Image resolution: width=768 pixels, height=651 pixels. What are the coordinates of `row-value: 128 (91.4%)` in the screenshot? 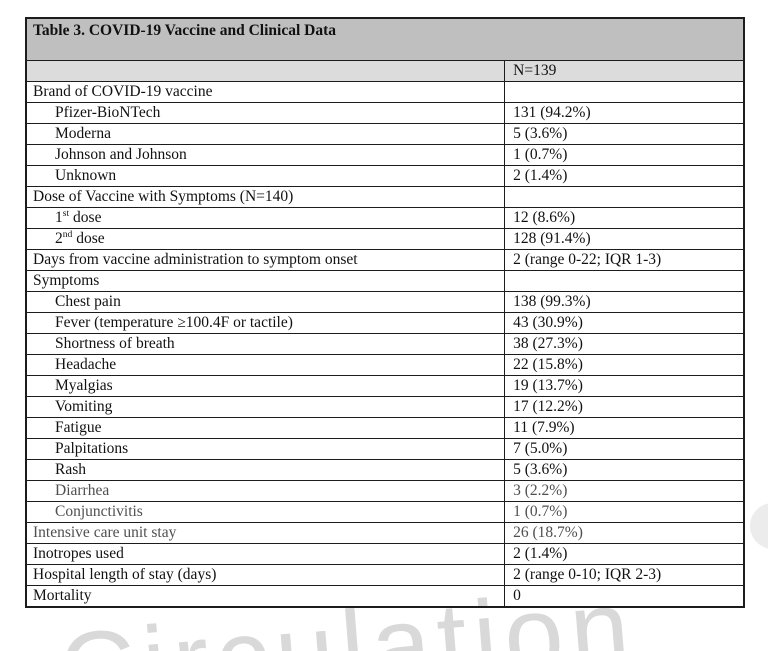 It's located at (624, 238).